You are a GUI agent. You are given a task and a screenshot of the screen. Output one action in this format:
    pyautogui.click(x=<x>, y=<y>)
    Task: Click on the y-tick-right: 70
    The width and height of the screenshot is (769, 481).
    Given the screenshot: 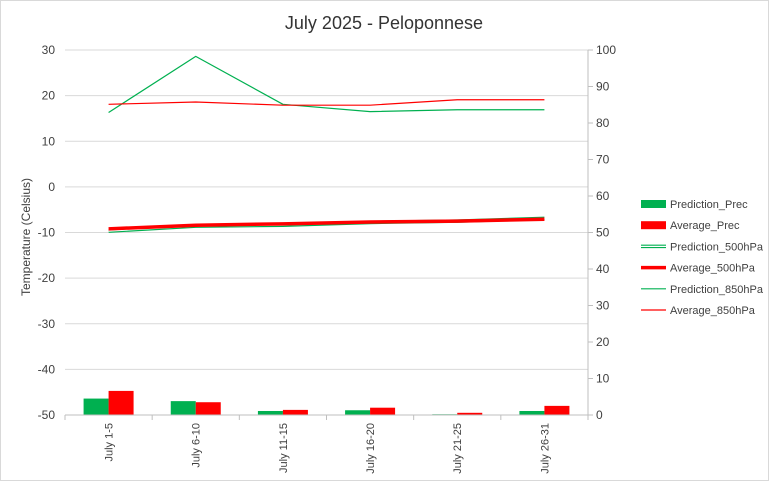 What is the action you would take?
    pyautogui.click(x=603, y=160)
    